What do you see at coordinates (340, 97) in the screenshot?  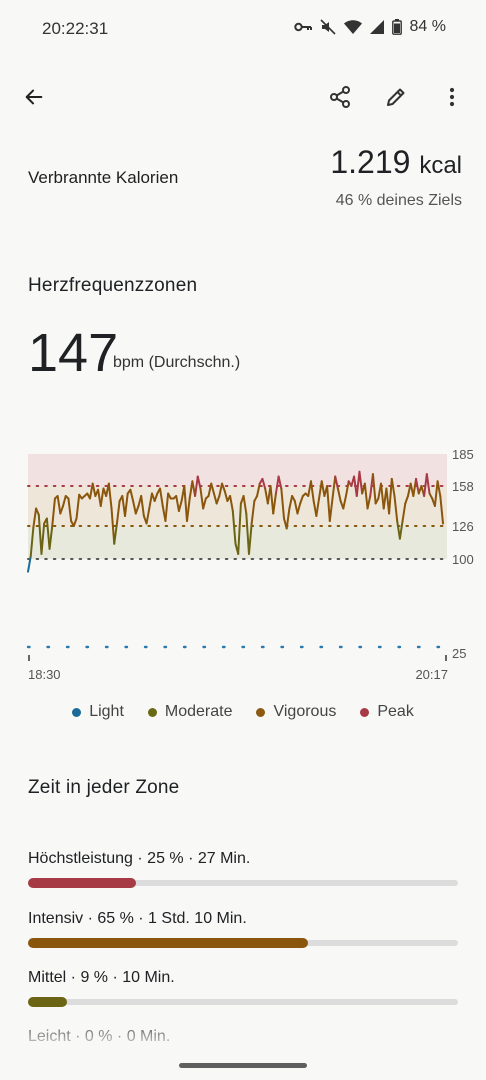 I see `share-button` at bounding box center [340, 97].